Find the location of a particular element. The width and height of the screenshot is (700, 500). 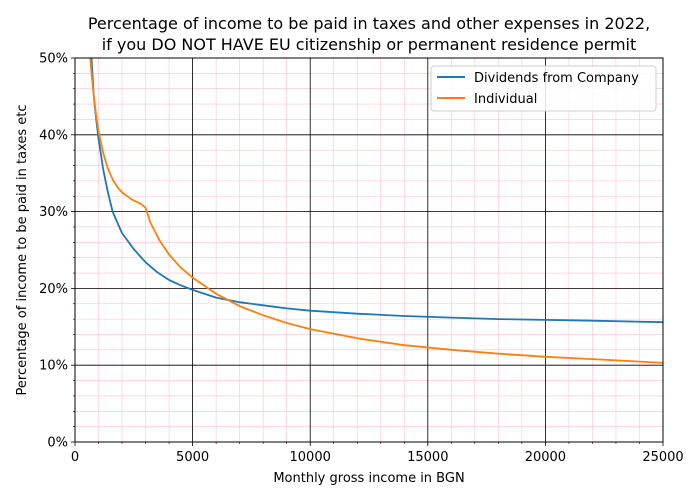

legend-label-individual: Individual is located at coordinates (505, 99).